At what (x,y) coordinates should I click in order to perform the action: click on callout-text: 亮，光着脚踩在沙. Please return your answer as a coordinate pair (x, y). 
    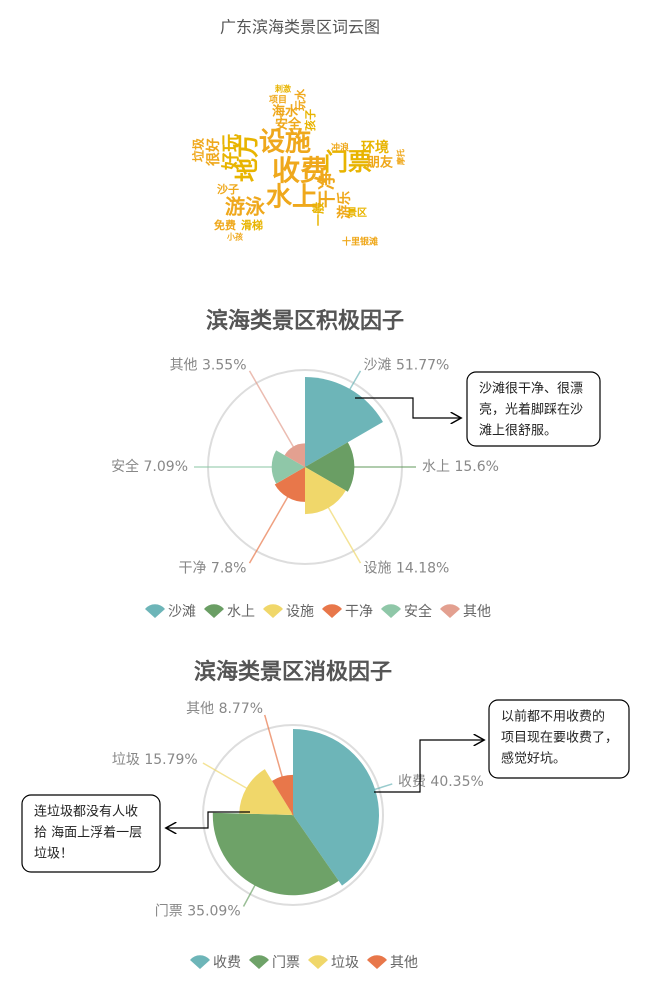
    Looking at the image, I should click on (531, 410).